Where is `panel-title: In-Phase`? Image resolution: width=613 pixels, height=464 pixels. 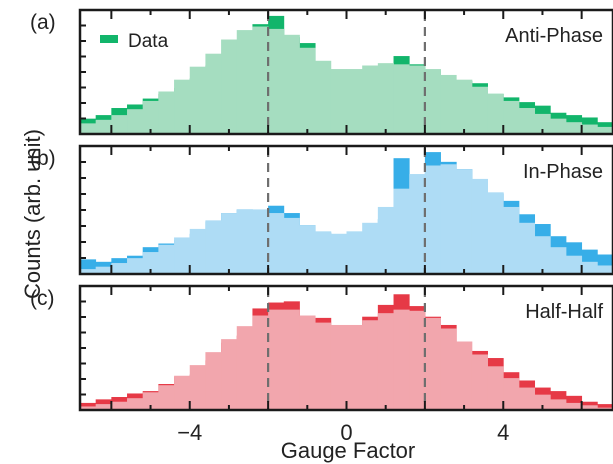
panel-title: In-Phase is located at coordinates (563, 172).